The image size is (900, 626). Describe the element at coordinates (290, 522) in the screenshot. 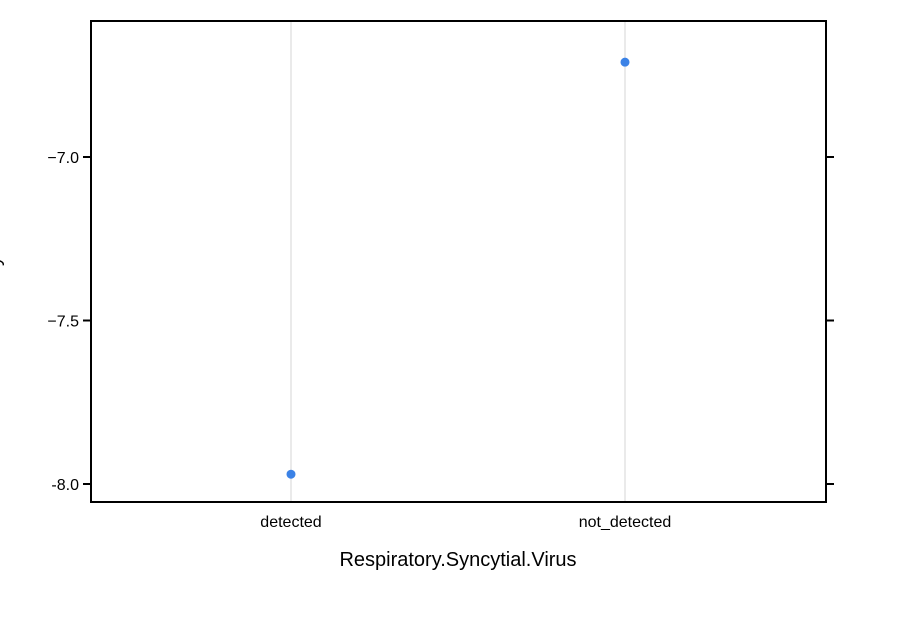

I see `x-tick-label: detected` at that location.